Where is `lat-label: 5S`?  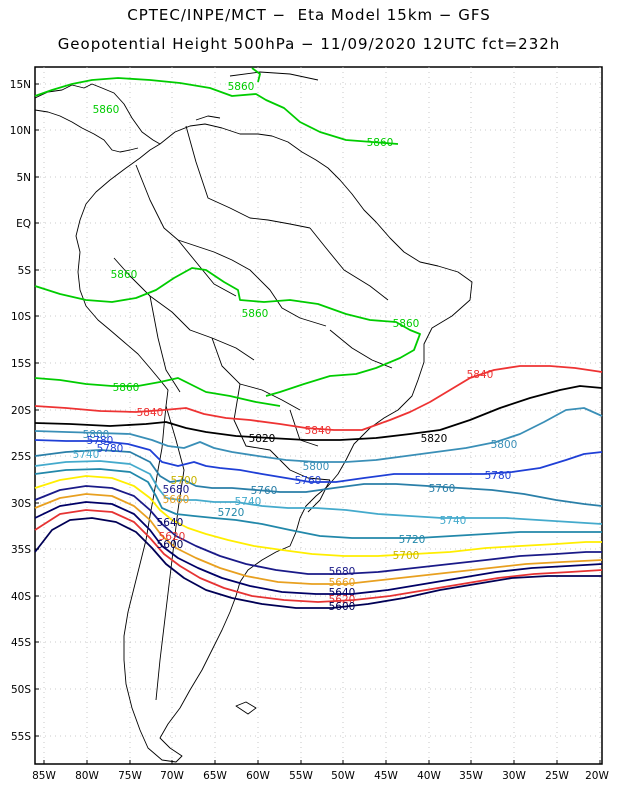
lat-label: 5S is located at coordinates (25, 271).